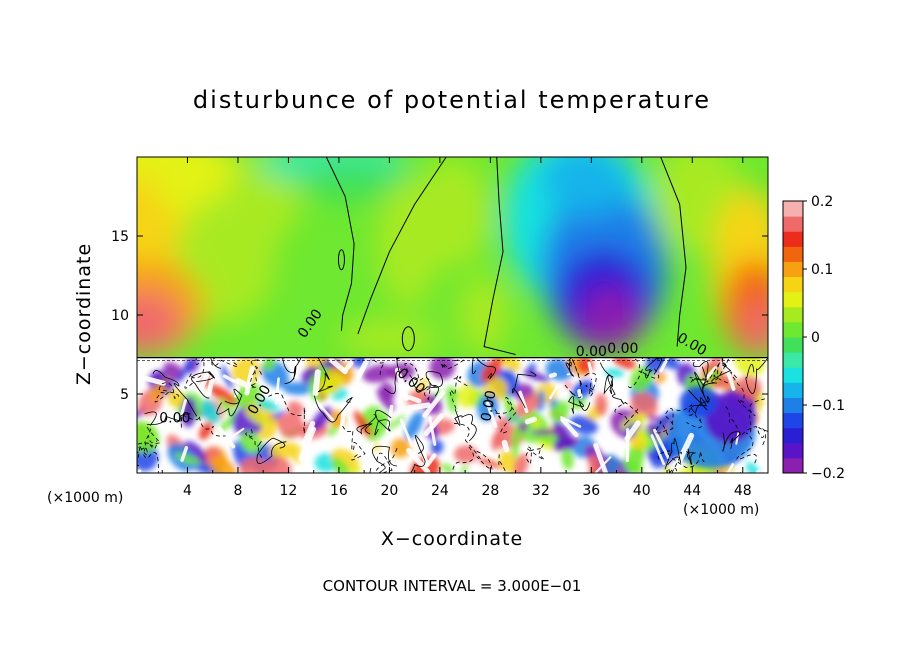 The height and width of the screenshot is (654, 904). Describe the element at coordinates (642, 491) in the screenshot. I see `x-tick-label-9: 40` at that location.